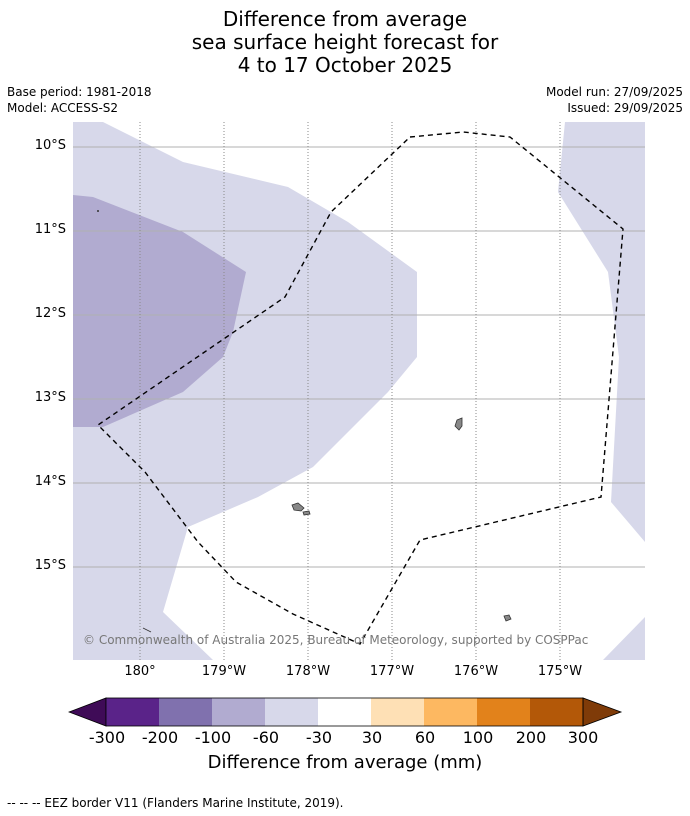  Describe the element at coordinates (87, 712) in the screenshot. I see `colorbar-extend-low` at that location.